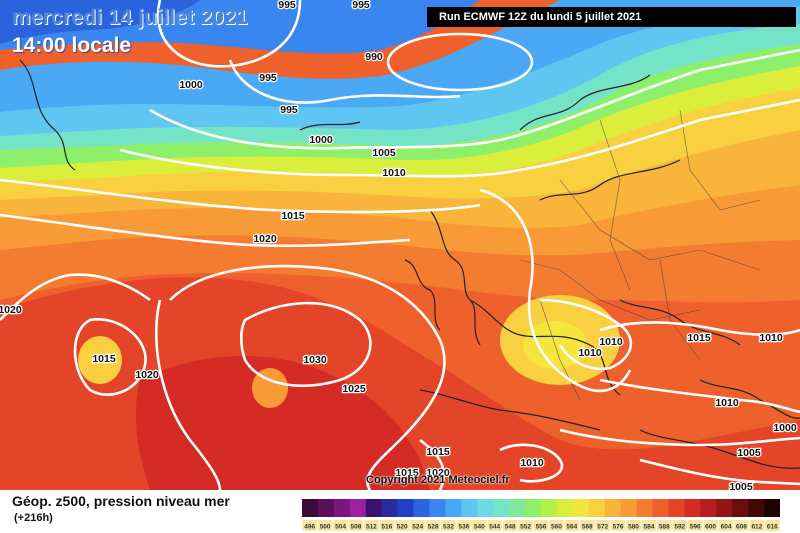  What do you see at coordinates (371, 527) in the screenshot?
I see `color-scale-tick: 512` at bounding box center [371, 527].